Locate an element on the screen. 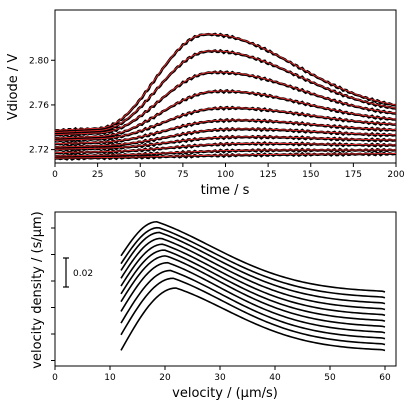  top-x-ticks: 0 25 50 75 100 125 150 175 200 is located at coordinates (228, 171).